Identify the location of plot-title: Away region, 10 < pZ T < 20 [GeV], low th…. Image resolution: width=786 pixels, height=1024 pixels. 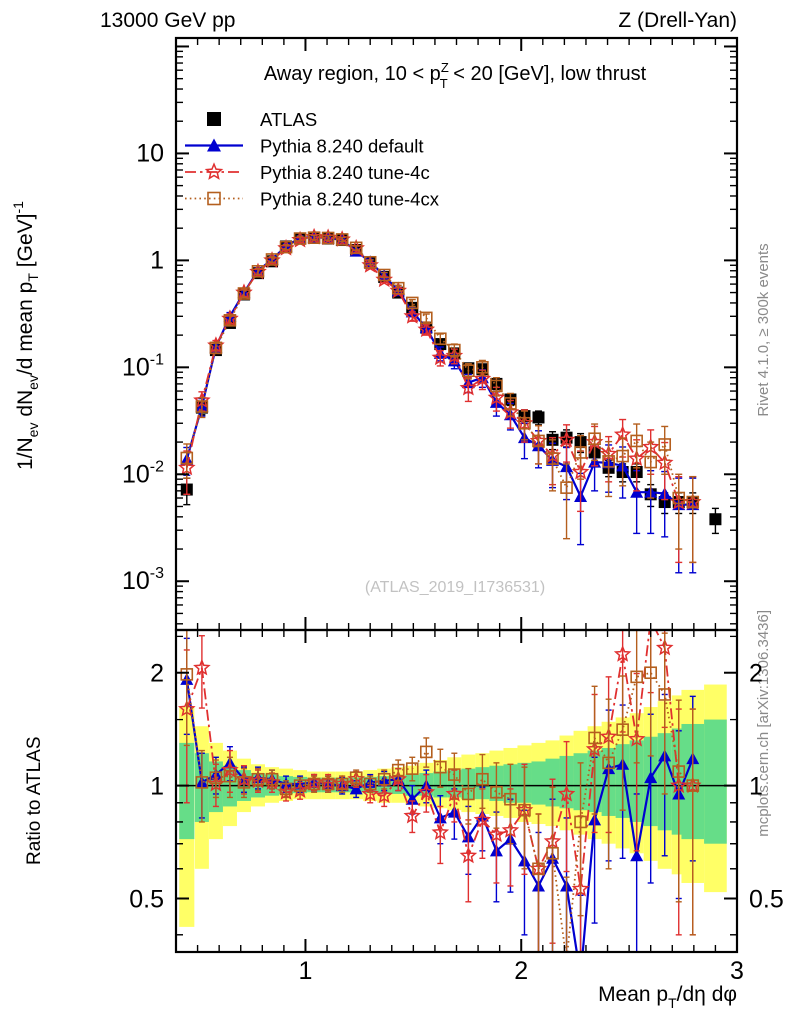
(455, 75).